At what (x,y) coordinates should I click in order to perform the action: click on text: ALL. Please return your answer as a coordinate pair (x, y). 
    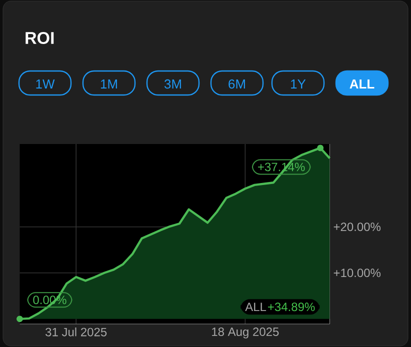
    Looking at the image, I should click on (362, 84).